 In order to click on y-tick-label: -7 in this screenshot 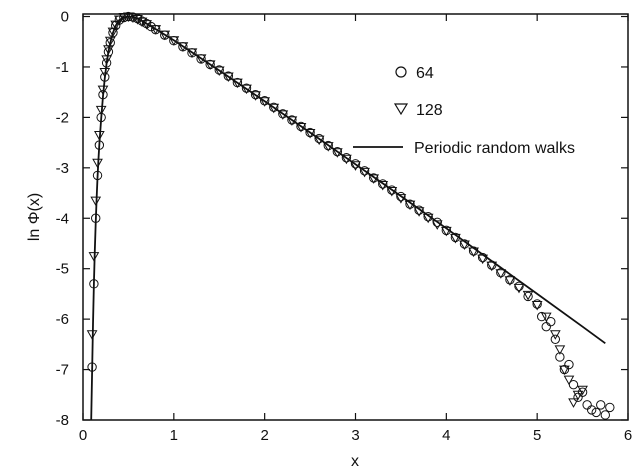, I will do `click(62, 370)`.